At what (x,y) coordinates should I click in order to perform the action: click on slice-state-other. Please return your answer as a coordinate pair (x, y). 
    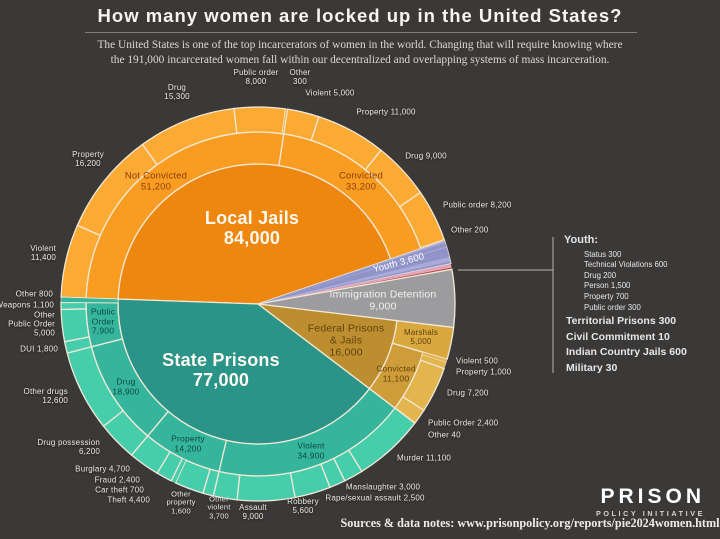
    Looking at the image, I should click on (89, 300).